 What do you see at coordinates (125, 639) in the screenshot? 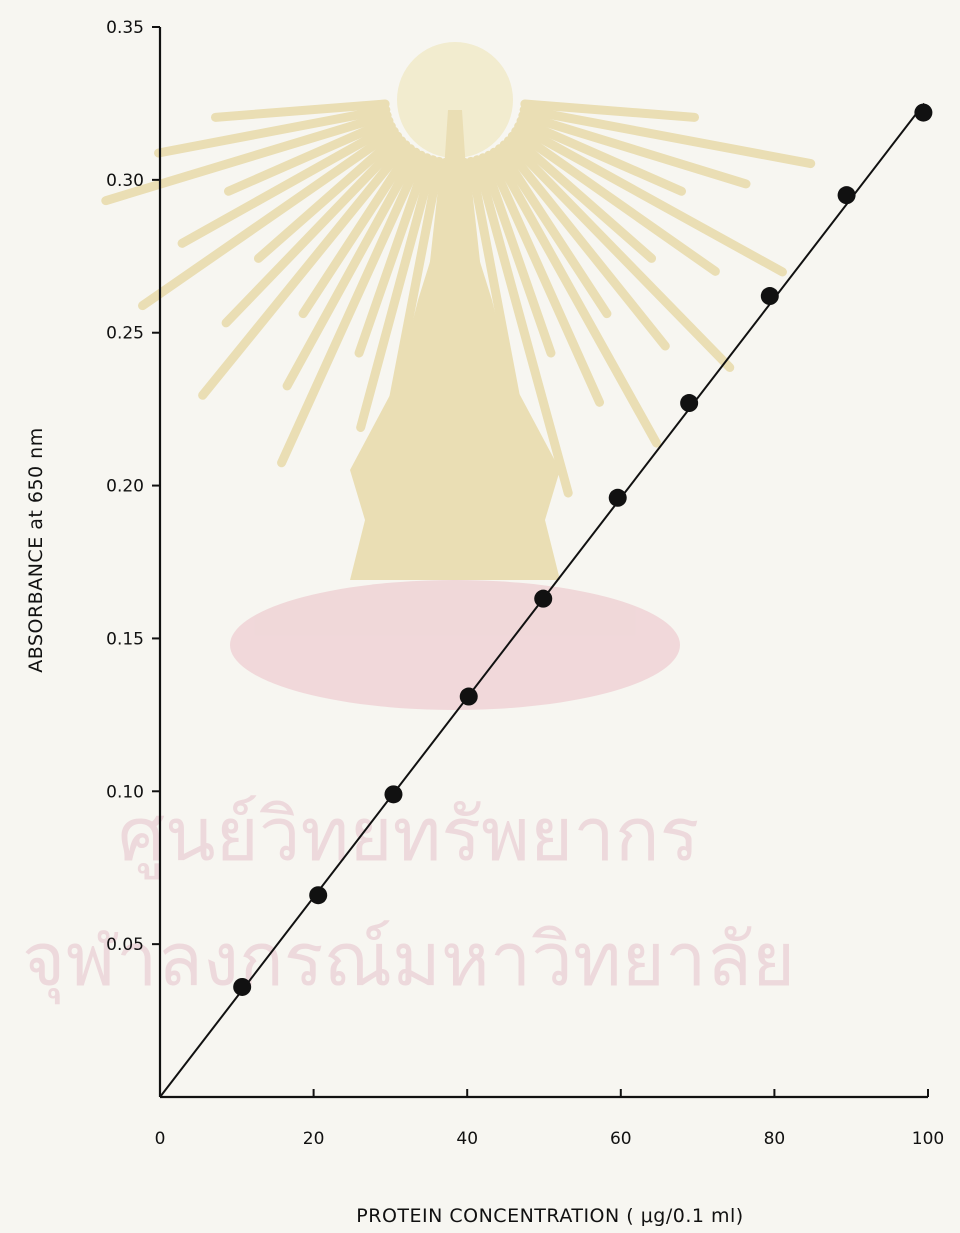
I see `y-tick-label: 0.15` at bounding box center [125, 639].